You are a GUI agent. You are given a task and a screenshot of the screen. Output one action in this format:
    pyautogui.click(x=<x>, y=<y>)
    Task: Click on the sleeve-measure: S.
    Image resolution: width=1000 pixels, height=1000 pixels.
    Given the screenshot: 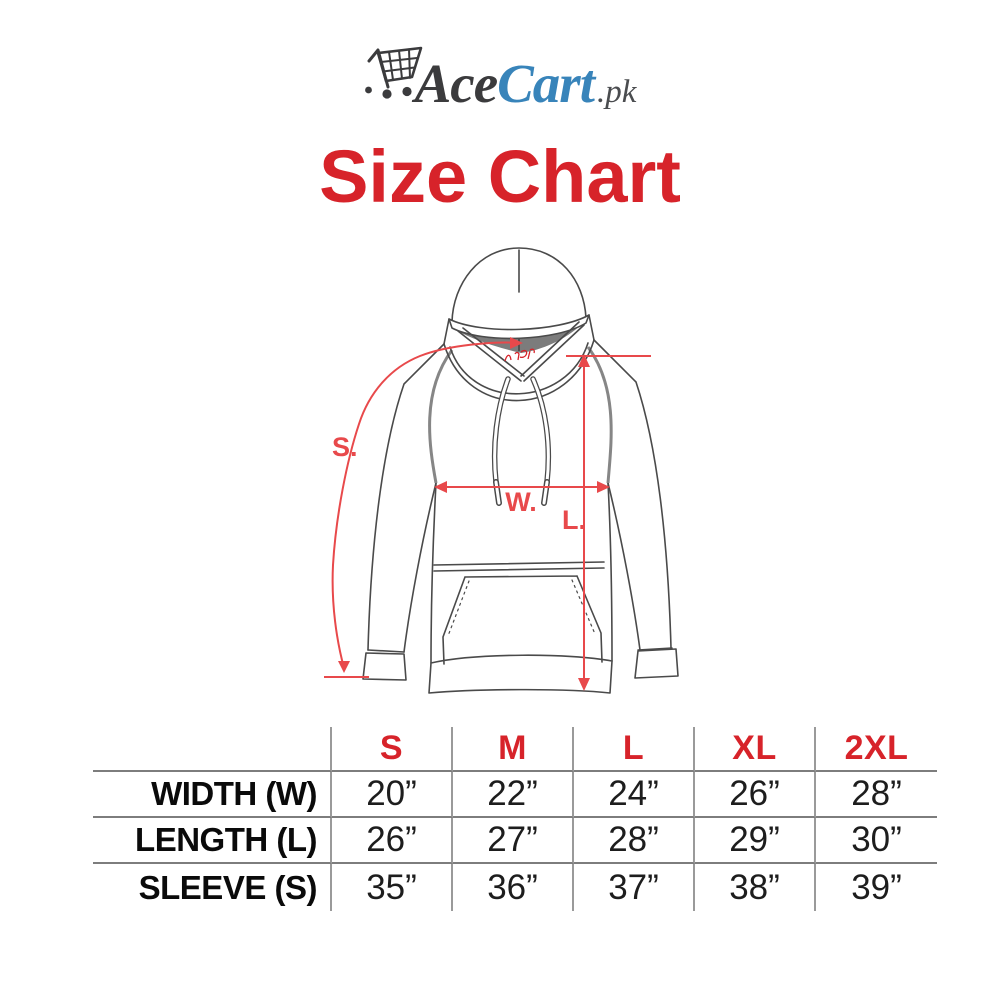 What is the action you would take?
    pyautogui.click(x=423, y=507)
    